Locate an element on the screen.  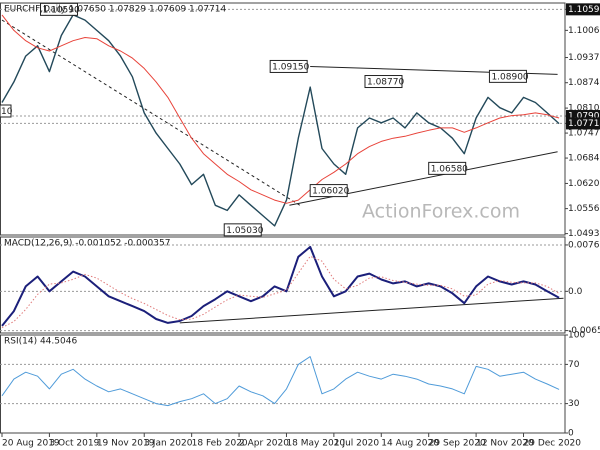
x-tick-label: 29 Dec 2020 is located at coordinates (553, 444).